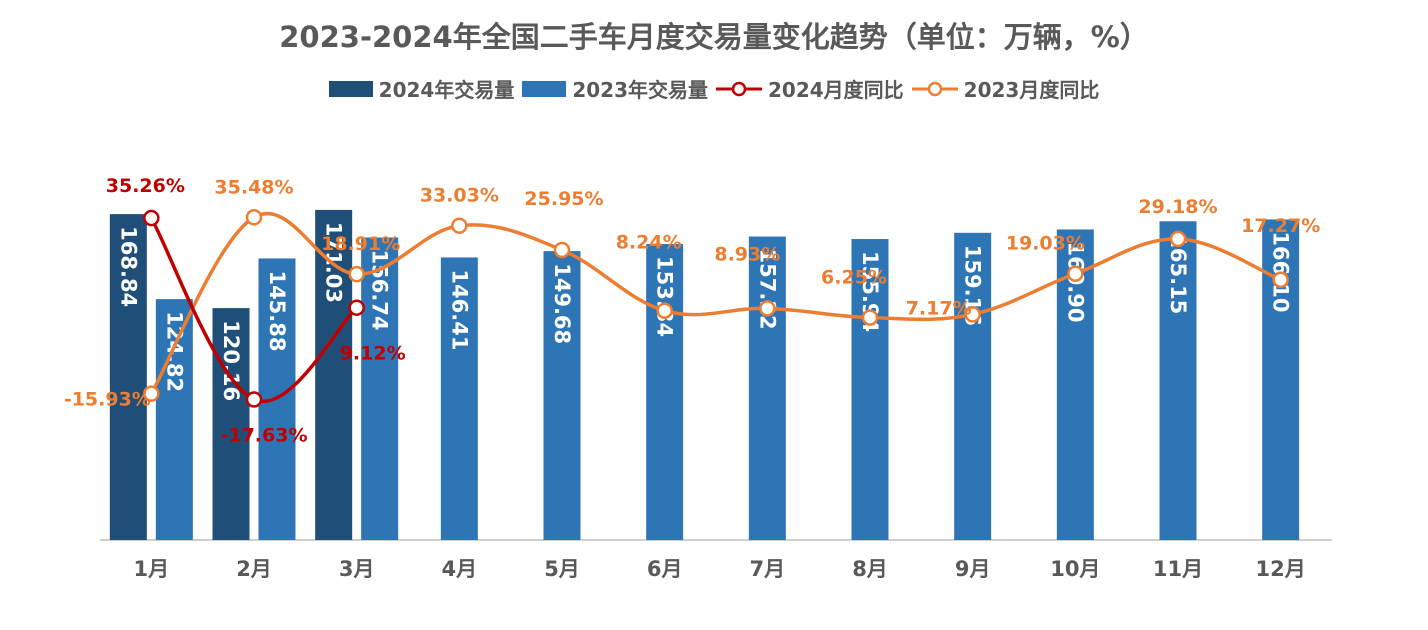 The height and width of the screenshot is (630, 1428). Describe the element at coordinates (767, 289) in the screenshot. I see `series-2023-volume-data-label: 157.22` at that location.